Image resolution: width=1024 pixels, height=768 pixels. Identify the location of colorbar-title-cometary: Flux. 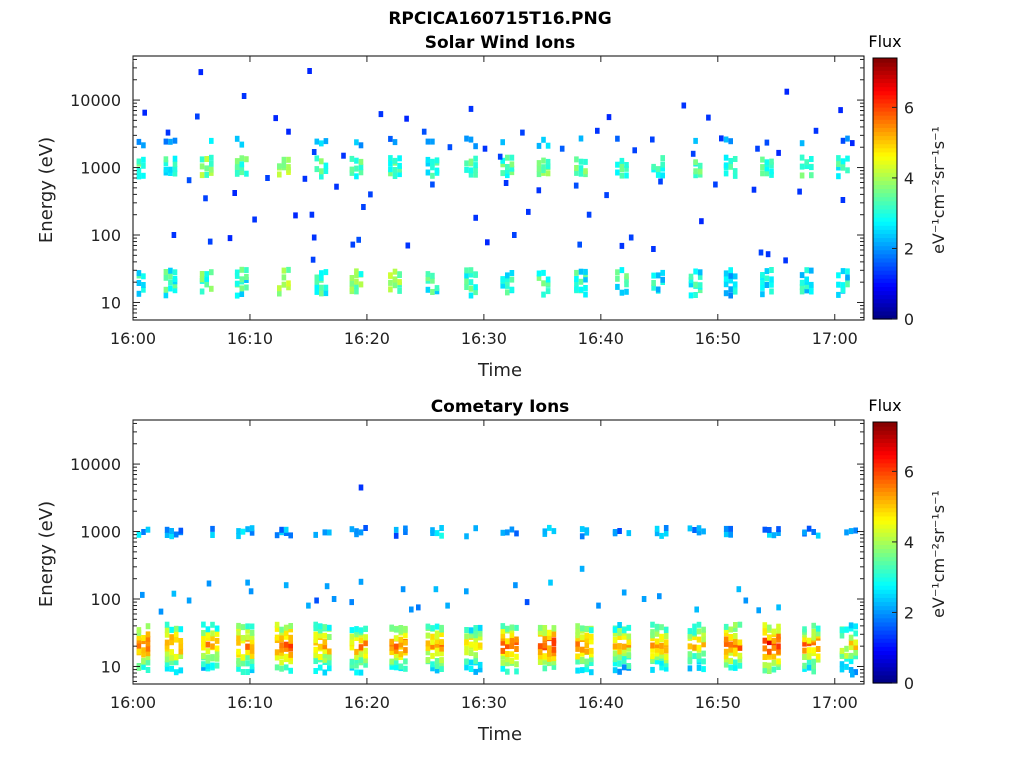
(884, 405).